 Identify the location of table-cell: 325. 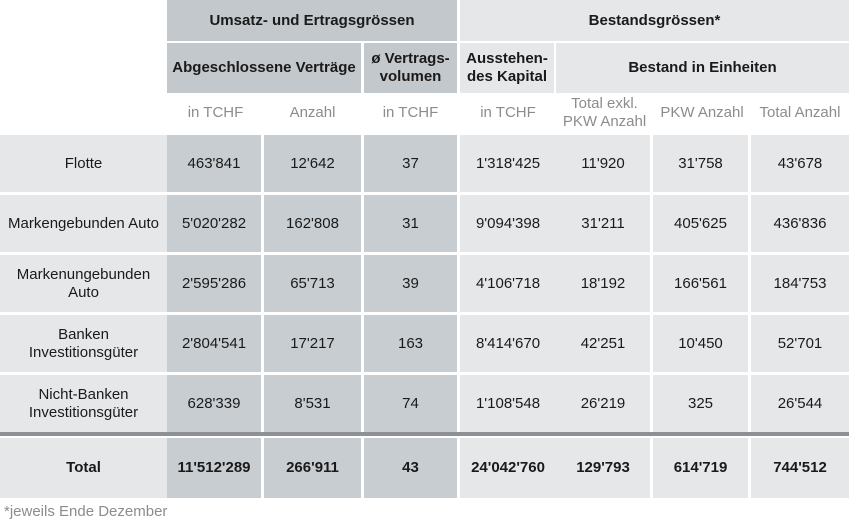
(702, 403).